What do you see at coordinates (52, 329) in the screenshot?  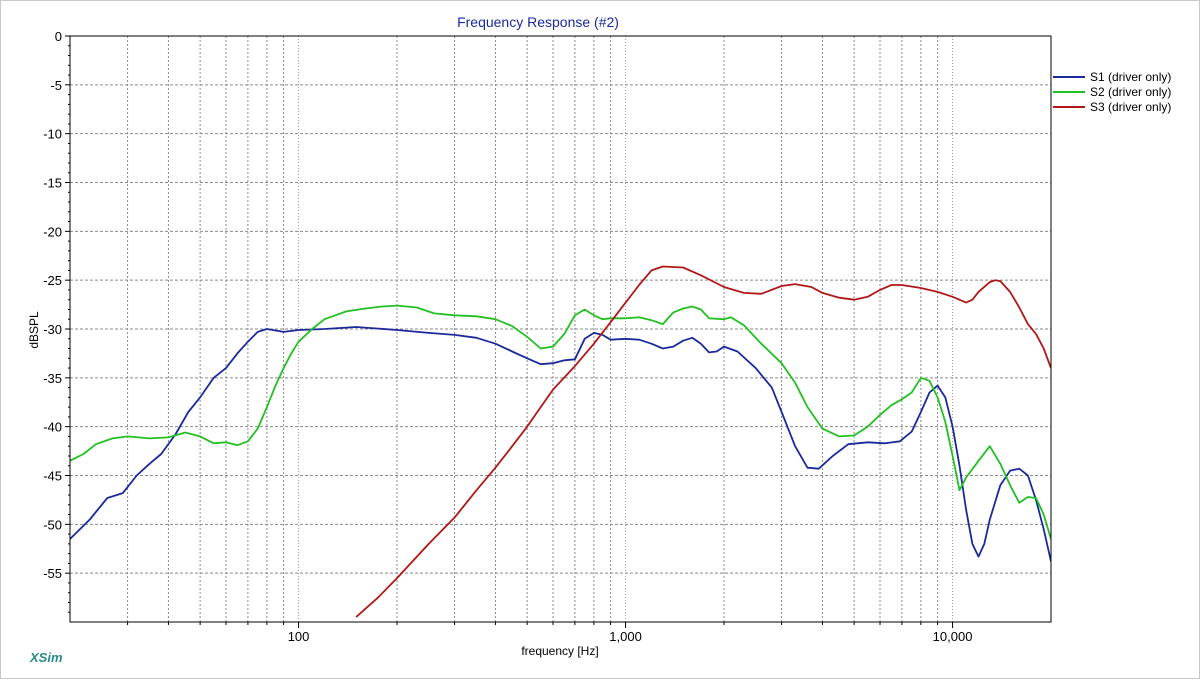 I see `y-tick-label: -30` at bounding box center [52, 329].